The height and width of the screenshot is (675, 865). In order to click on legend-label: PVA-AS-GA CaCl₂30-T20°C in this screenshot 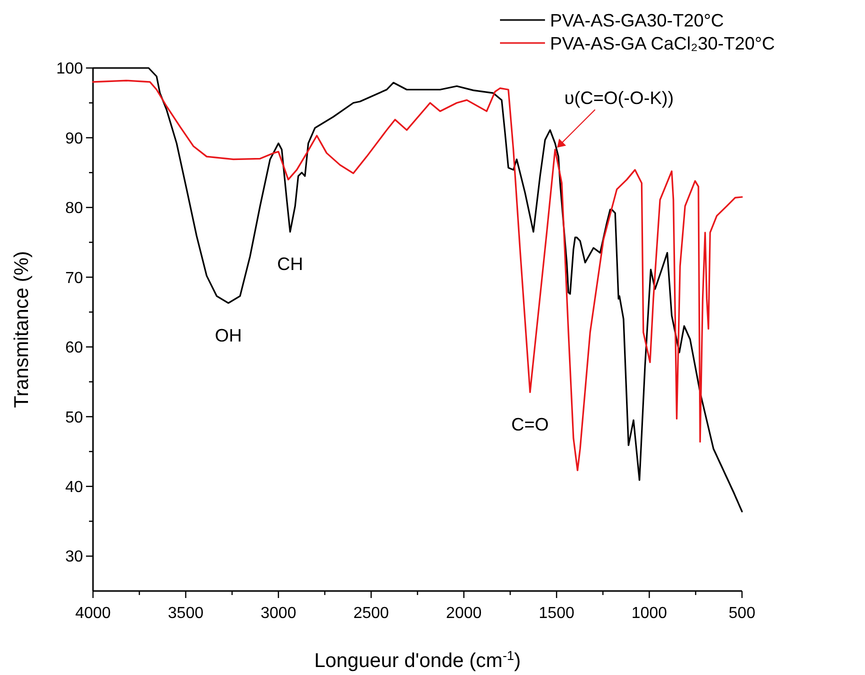, I will do `click(662, 43)`.